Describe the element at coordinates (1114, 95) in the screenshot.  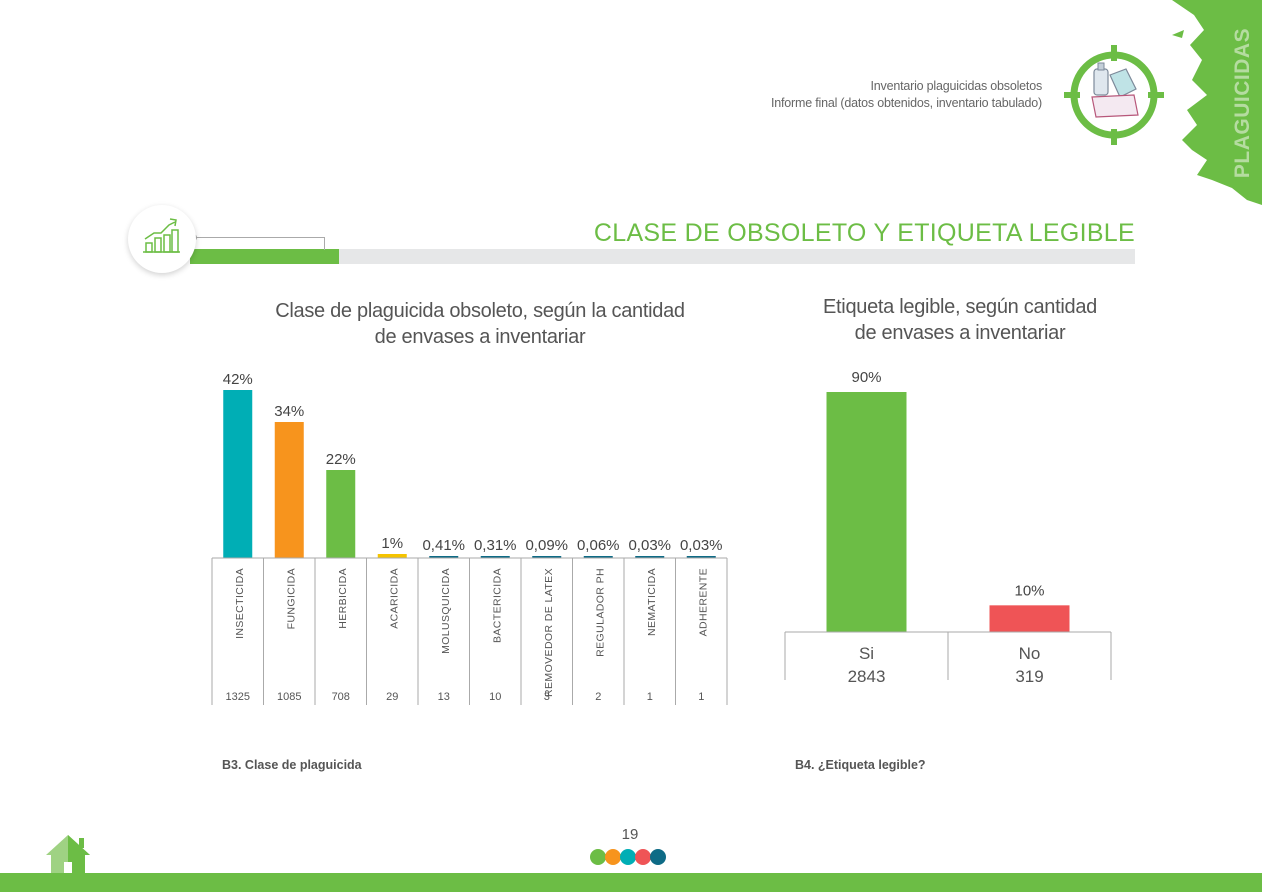
I see `pesticide-containers-target-icon` at that location.